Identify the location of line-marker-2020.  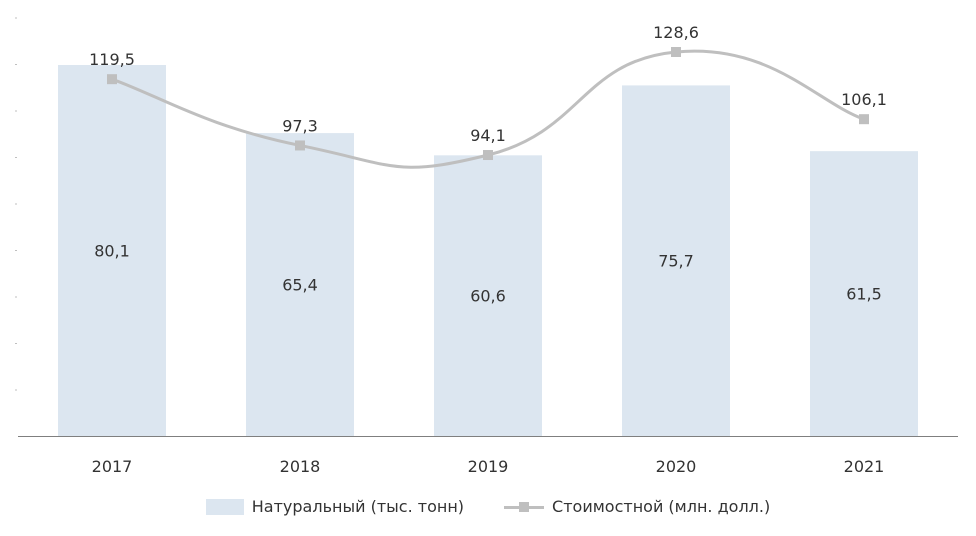
(676, 52).